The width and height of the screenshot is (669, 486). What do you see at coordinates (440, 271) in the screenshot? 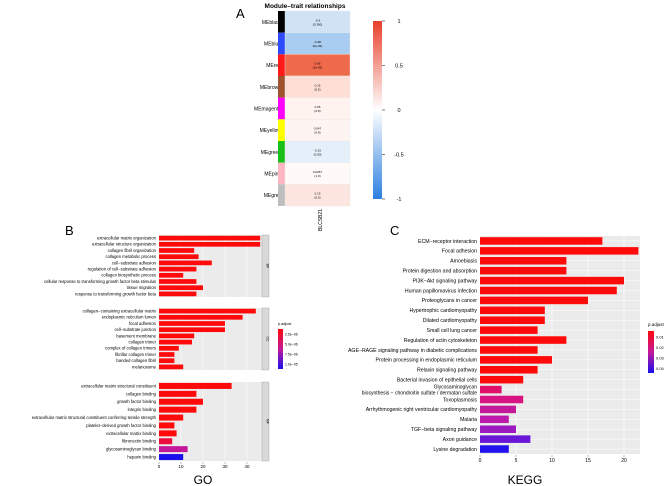
I see `kegg-term-label: Protein digestion and absorption` at bounding box center [440, 271].